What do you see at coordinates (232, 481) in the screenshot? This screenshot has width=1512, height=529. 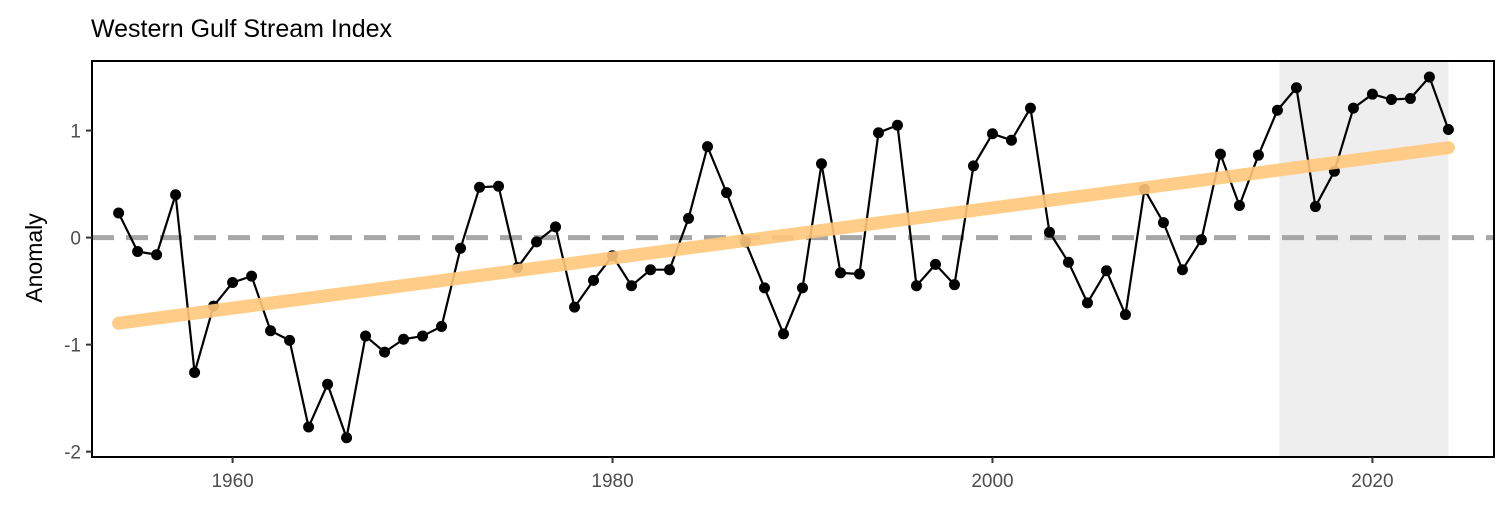 I see `x-tick-label: 1960` at bounding box center [232, 481].